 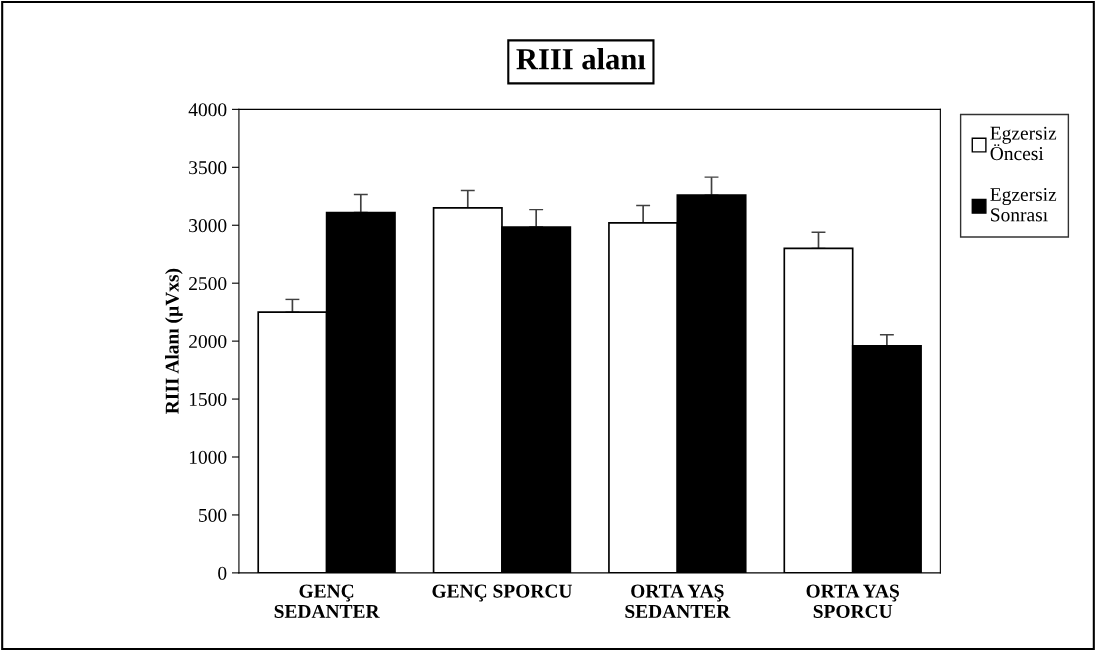 I want to click on chart-title: RIII alanı, so click(x=581, y=58).